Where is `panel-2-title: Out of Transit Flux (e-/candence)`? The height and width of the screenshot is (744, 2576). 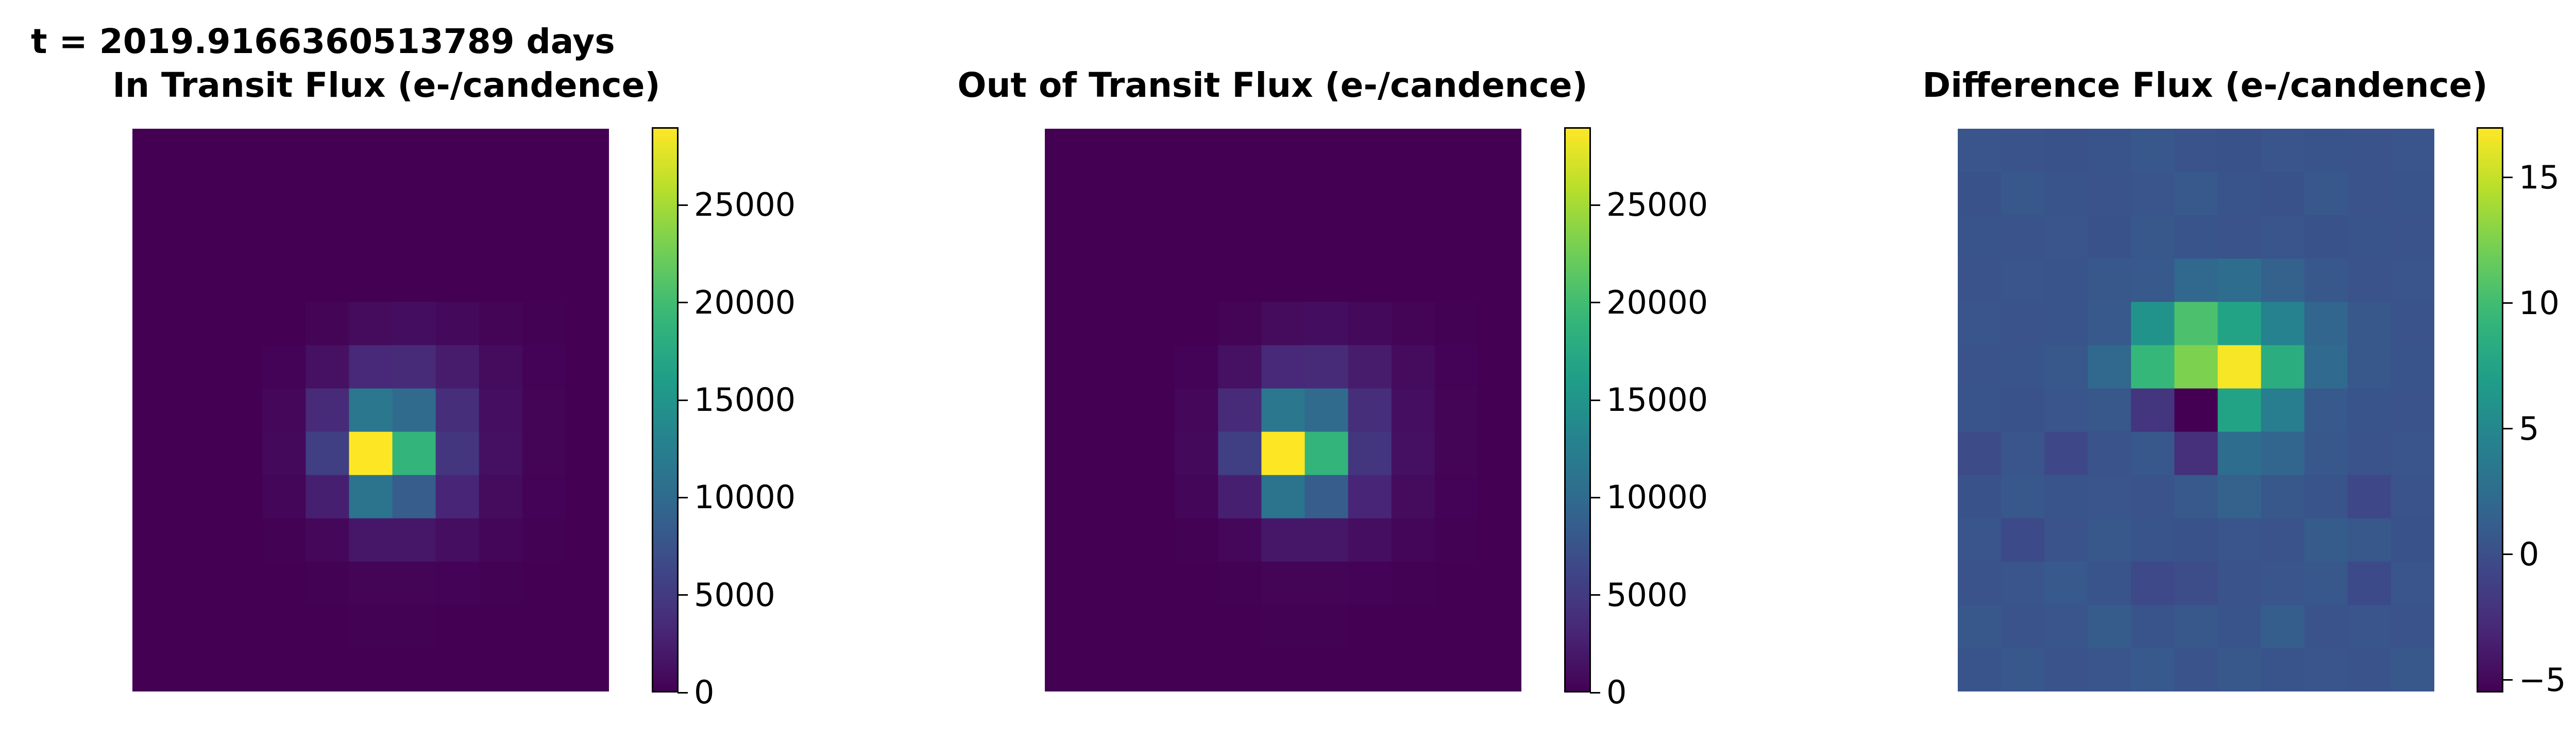
panel-2-title: Out of Transit Flux (e-/candence) is located at coordinates (1272, 85).